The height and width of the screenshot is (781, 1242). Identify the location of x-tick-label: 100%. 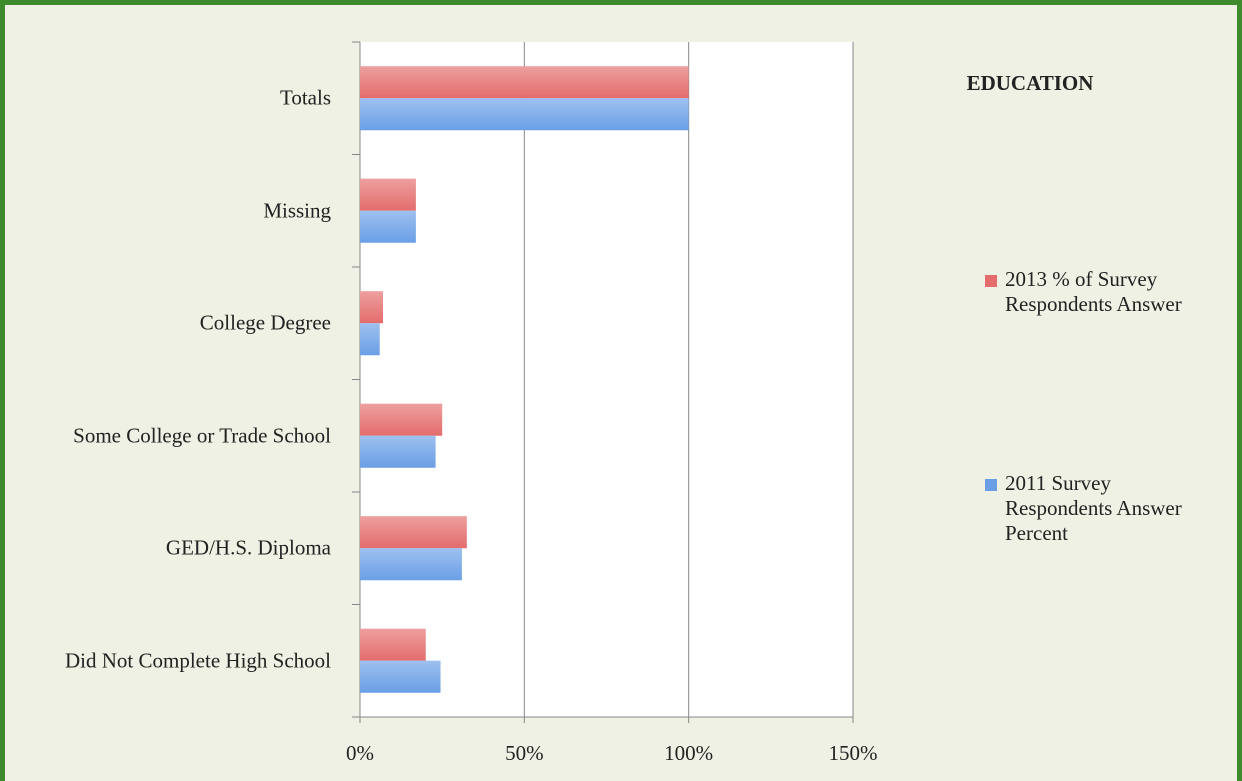
(688, 753).